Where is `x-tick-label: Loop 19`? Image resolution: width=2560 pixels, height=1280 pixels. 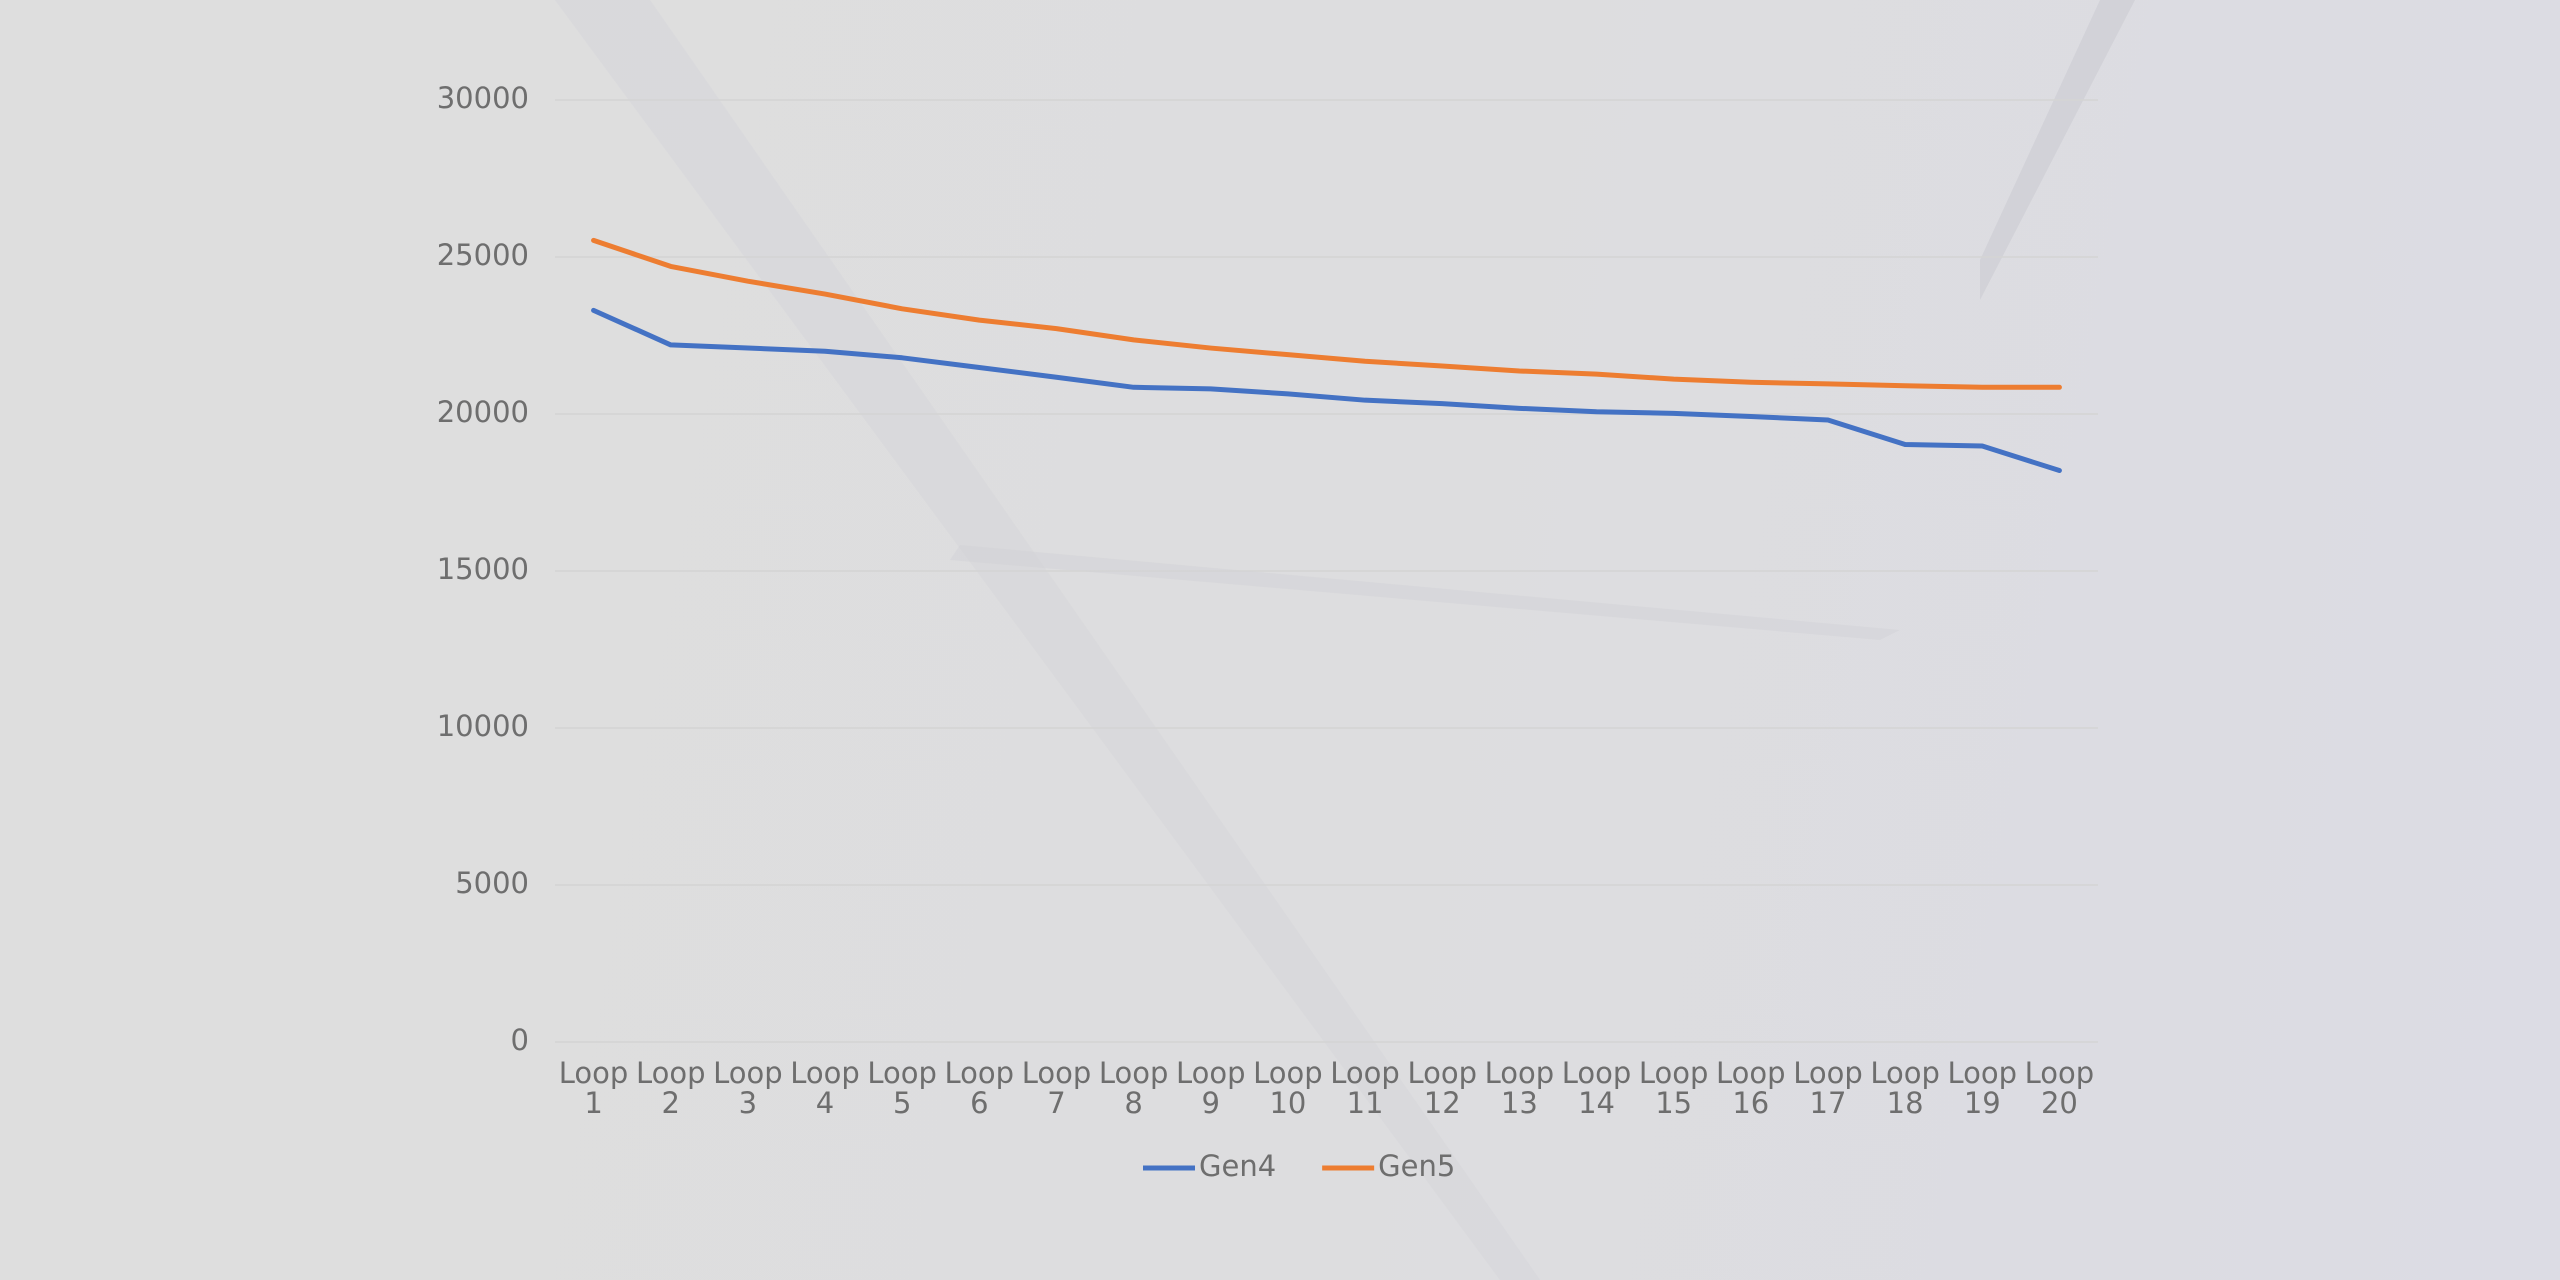 x-tick-label: Loop 19 is located at coordinates (1982, 1088).